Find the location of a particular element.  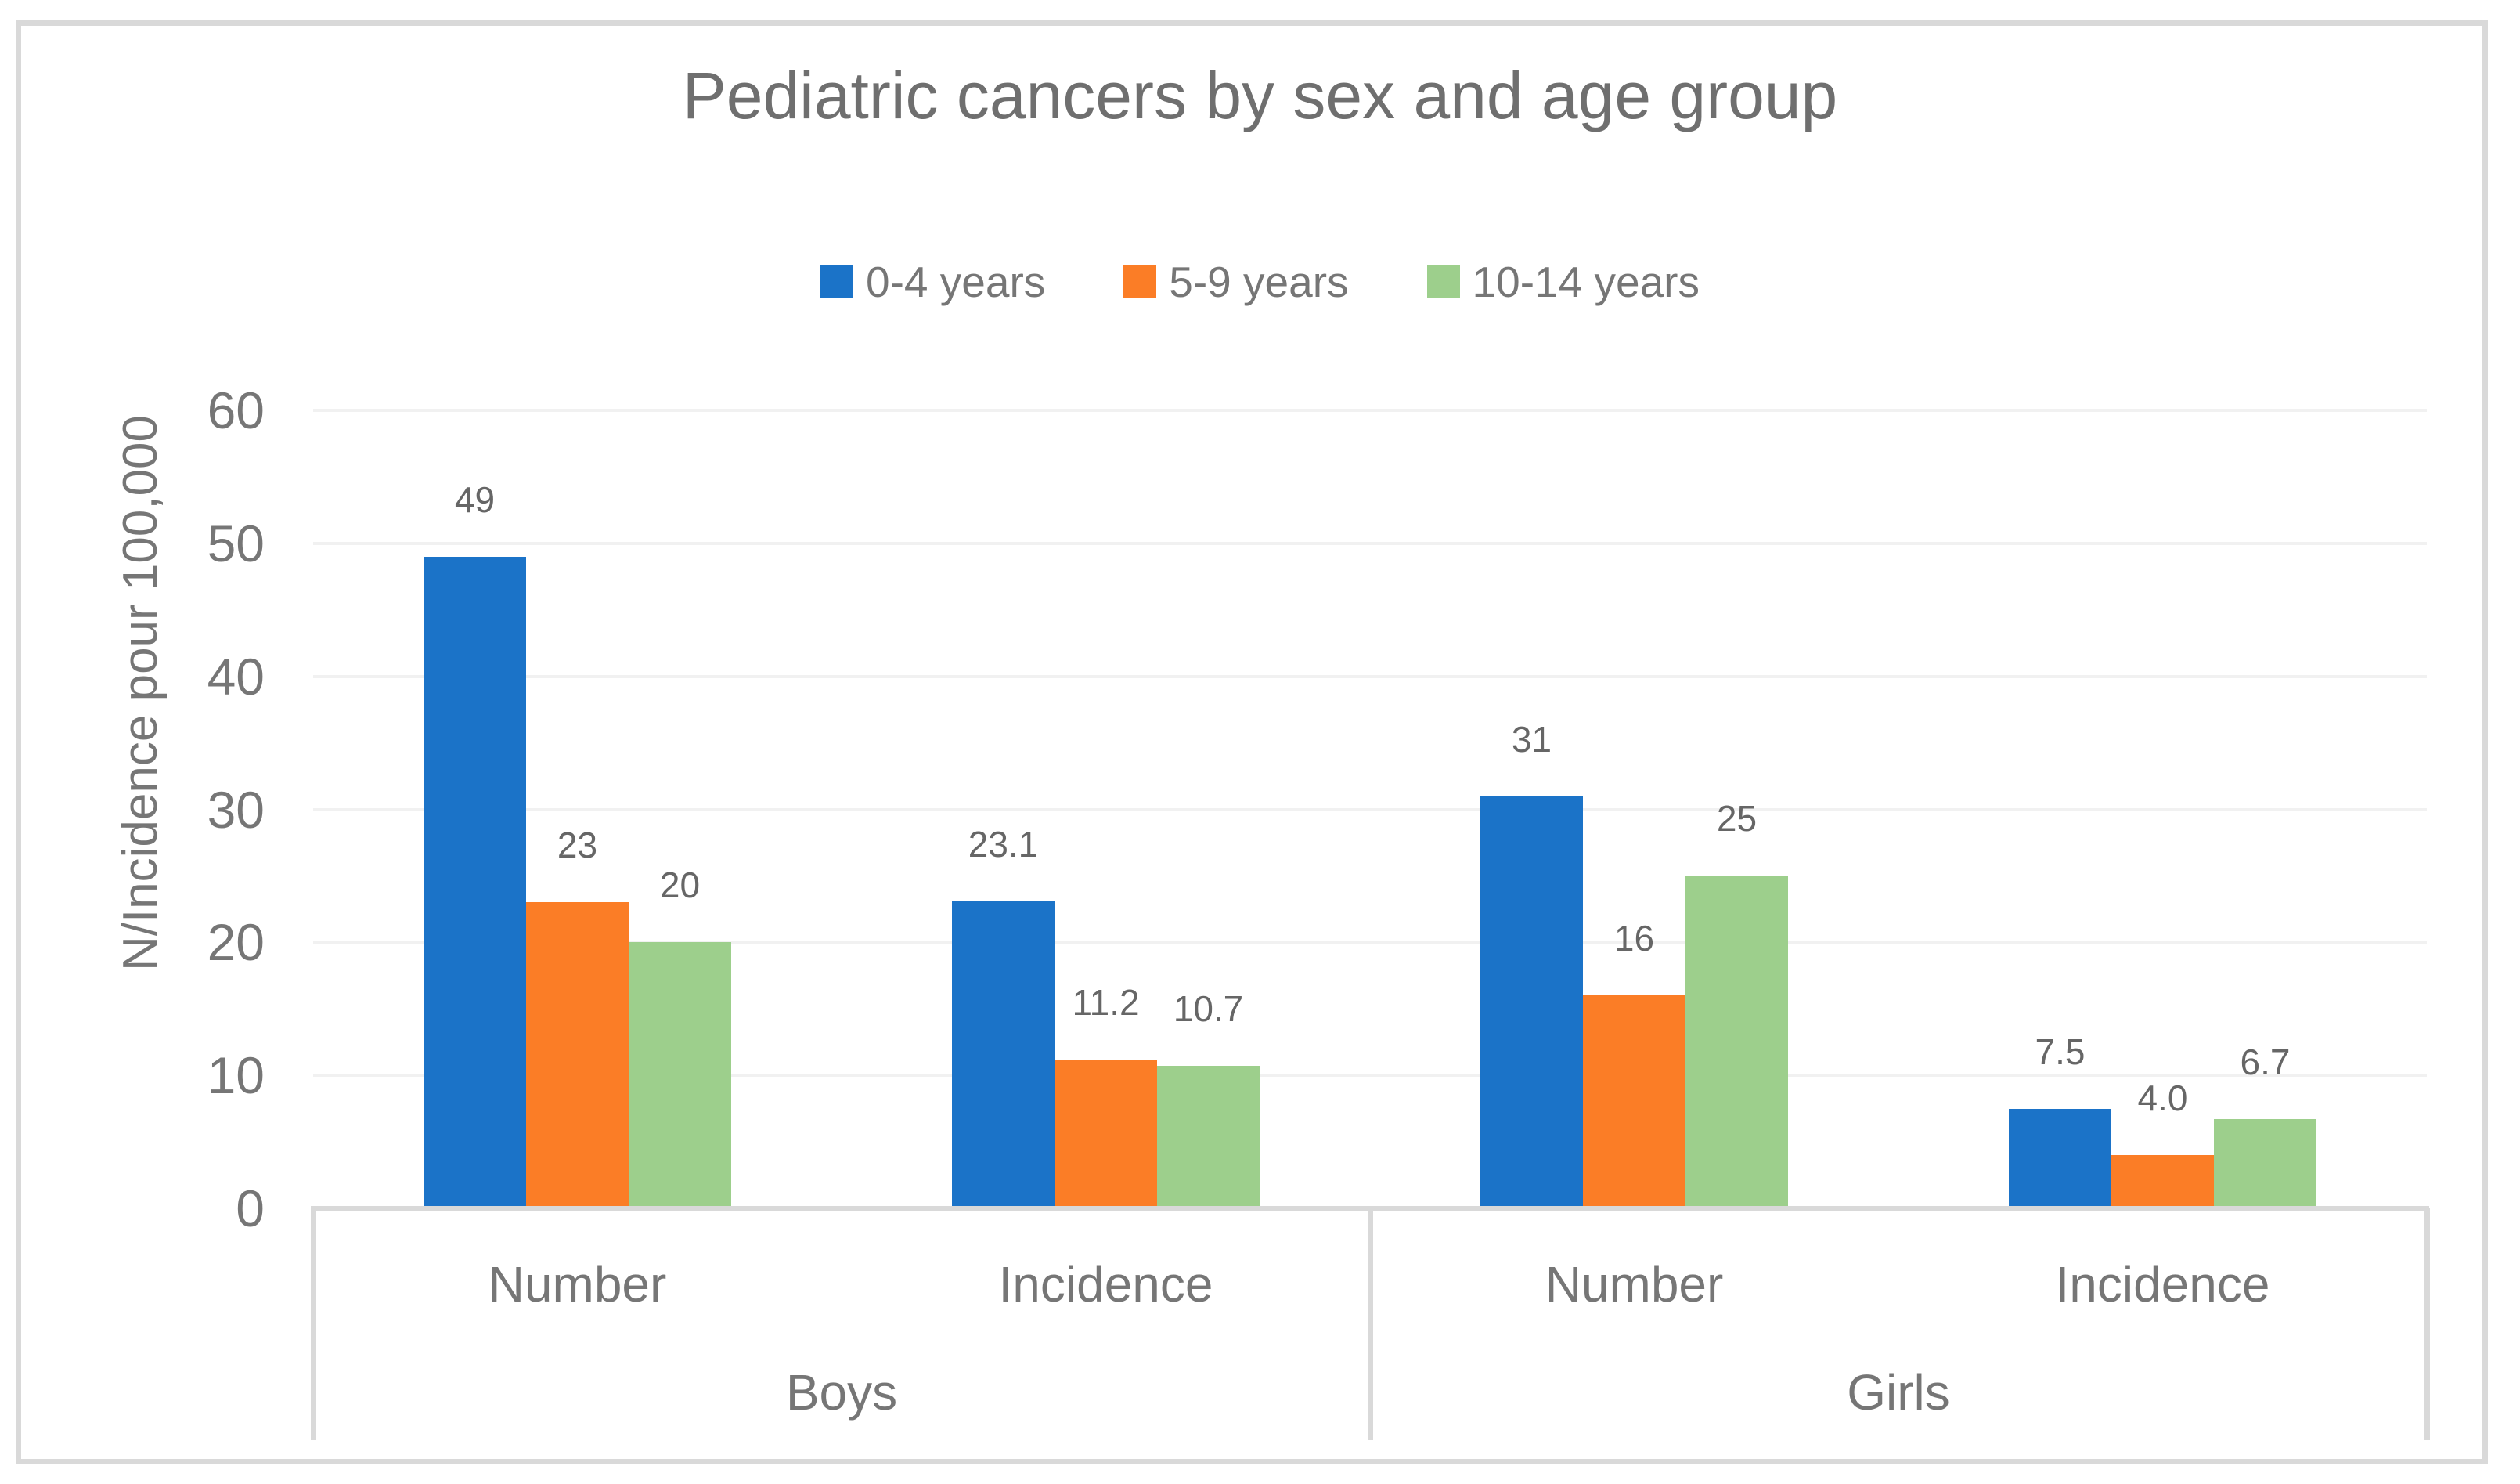

y-tick-label-0: 0 is located at coordinates (250, 1208).